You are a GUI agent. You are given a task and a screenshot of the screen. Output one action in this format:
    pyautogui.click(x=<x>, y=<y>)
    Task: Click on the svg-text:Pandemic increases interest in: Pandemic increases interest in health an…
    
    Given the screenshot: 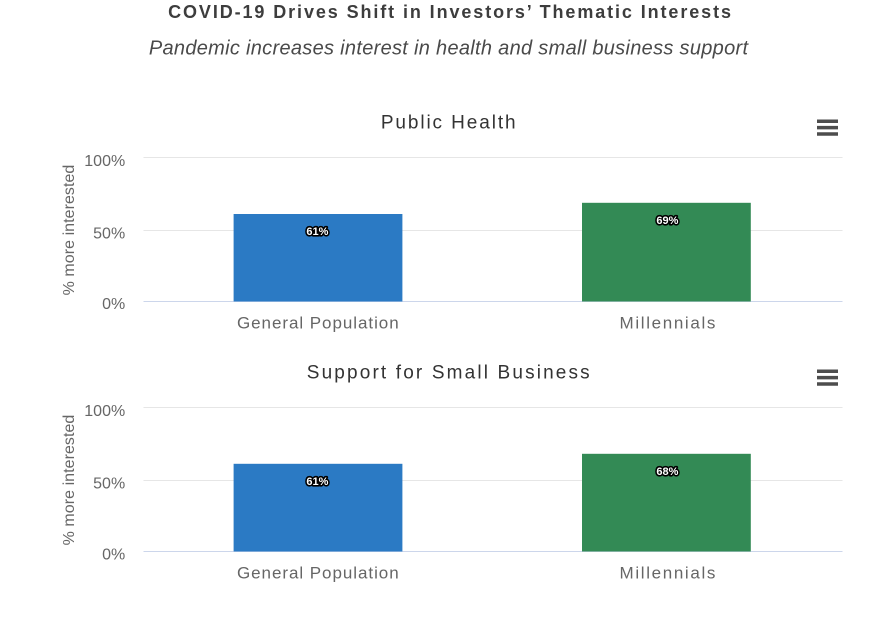 What is the action you would take?
    pyautogui.click(x=449, y=49)
    